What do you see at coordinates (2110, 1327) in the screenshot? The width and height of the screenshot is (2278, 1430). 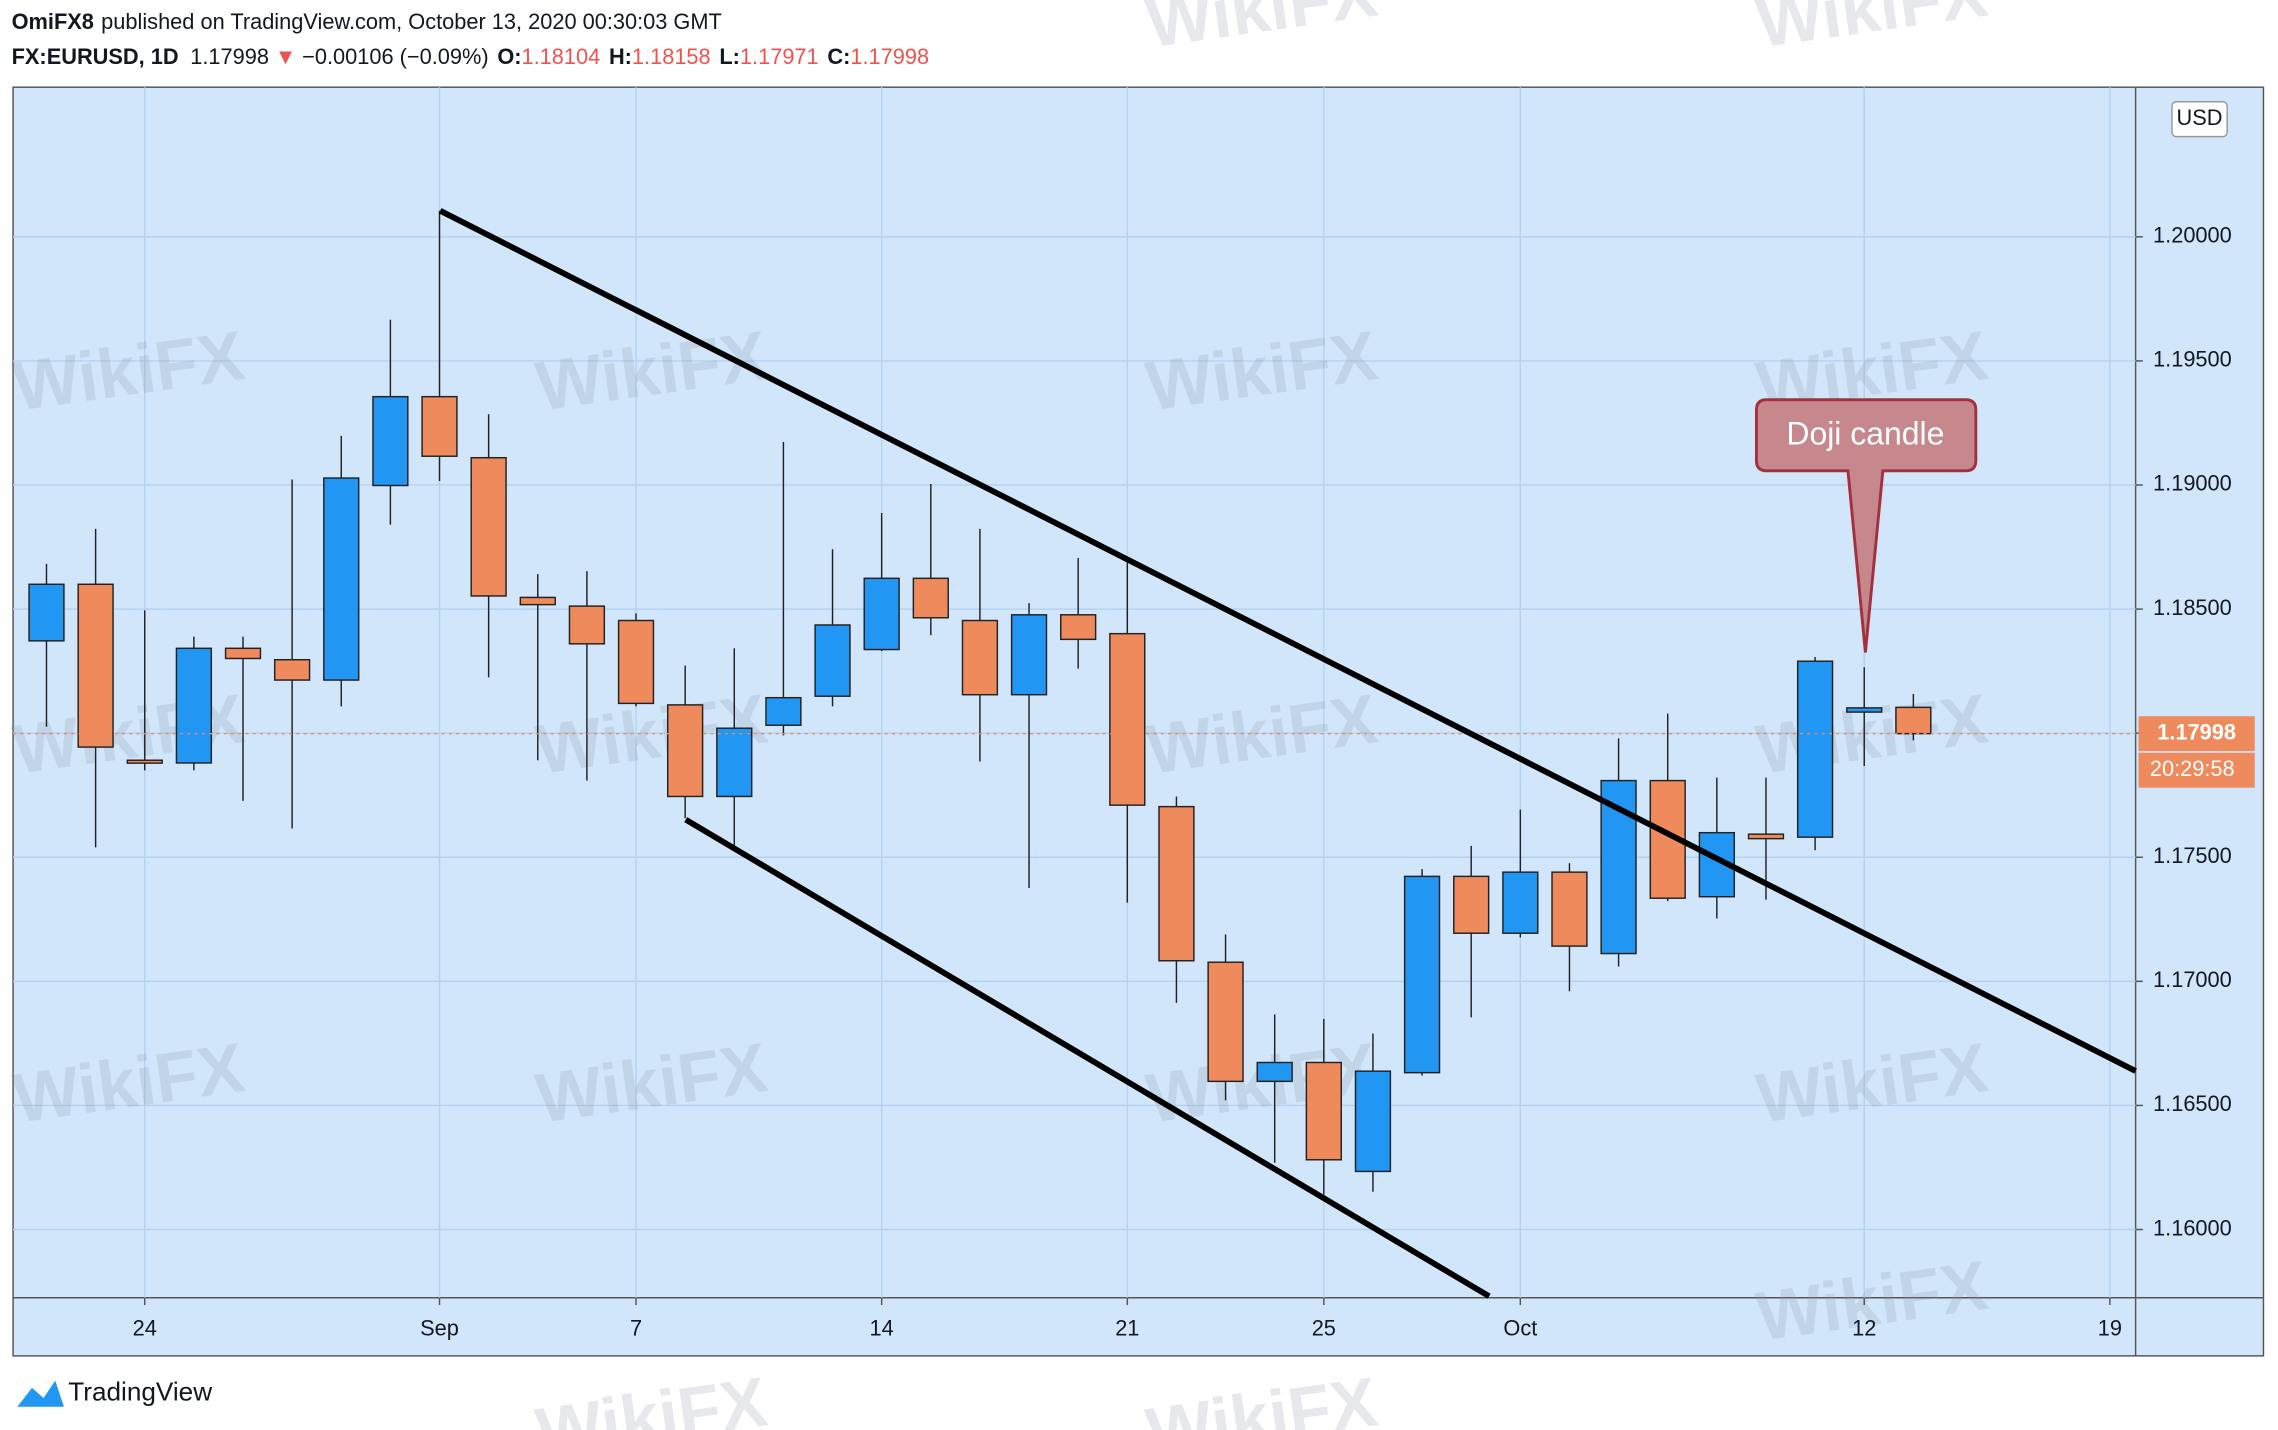 I see `x-tick-label: 19` at bounding box center [2110, 1327].